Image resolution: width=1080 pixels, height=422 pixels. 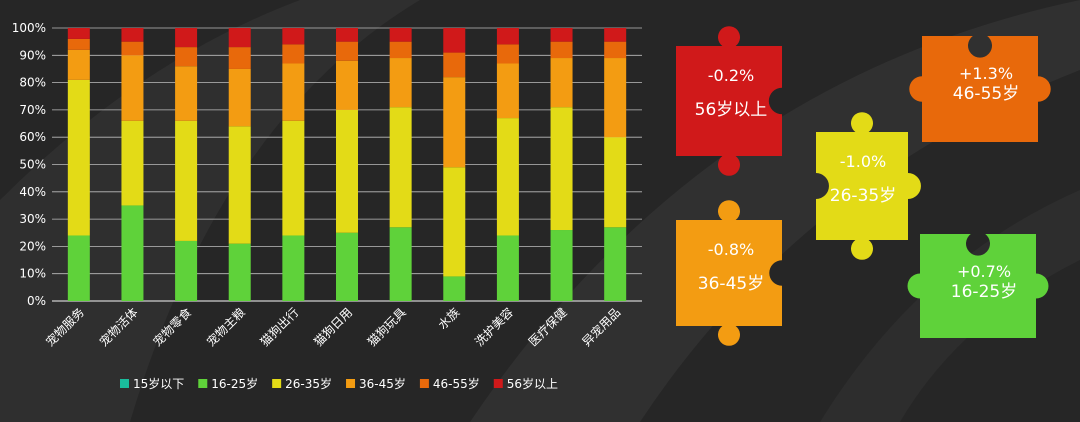 I want to click on x-category-label: 猫狗出行, so click(x=280, y=327).